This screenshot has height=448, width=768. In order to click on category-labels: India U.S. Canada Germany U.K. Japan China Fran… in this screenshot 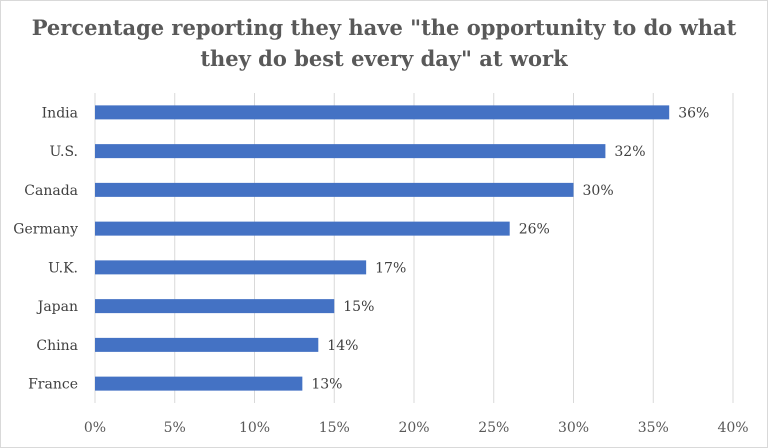, I will do `click(45, 248)`.